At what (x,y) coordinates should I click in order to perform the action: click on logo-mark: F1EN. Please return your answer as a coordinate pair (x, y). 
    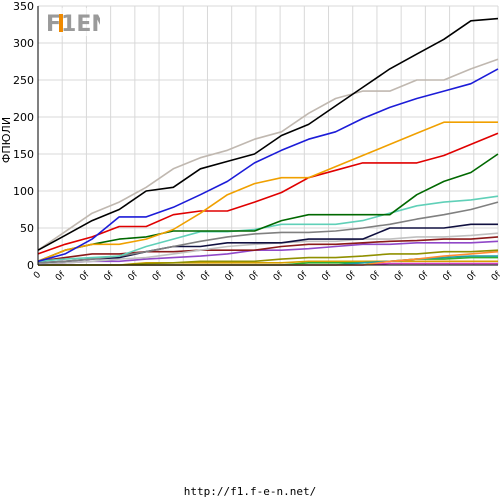
    Looking at the image, I should click on (77, 22).